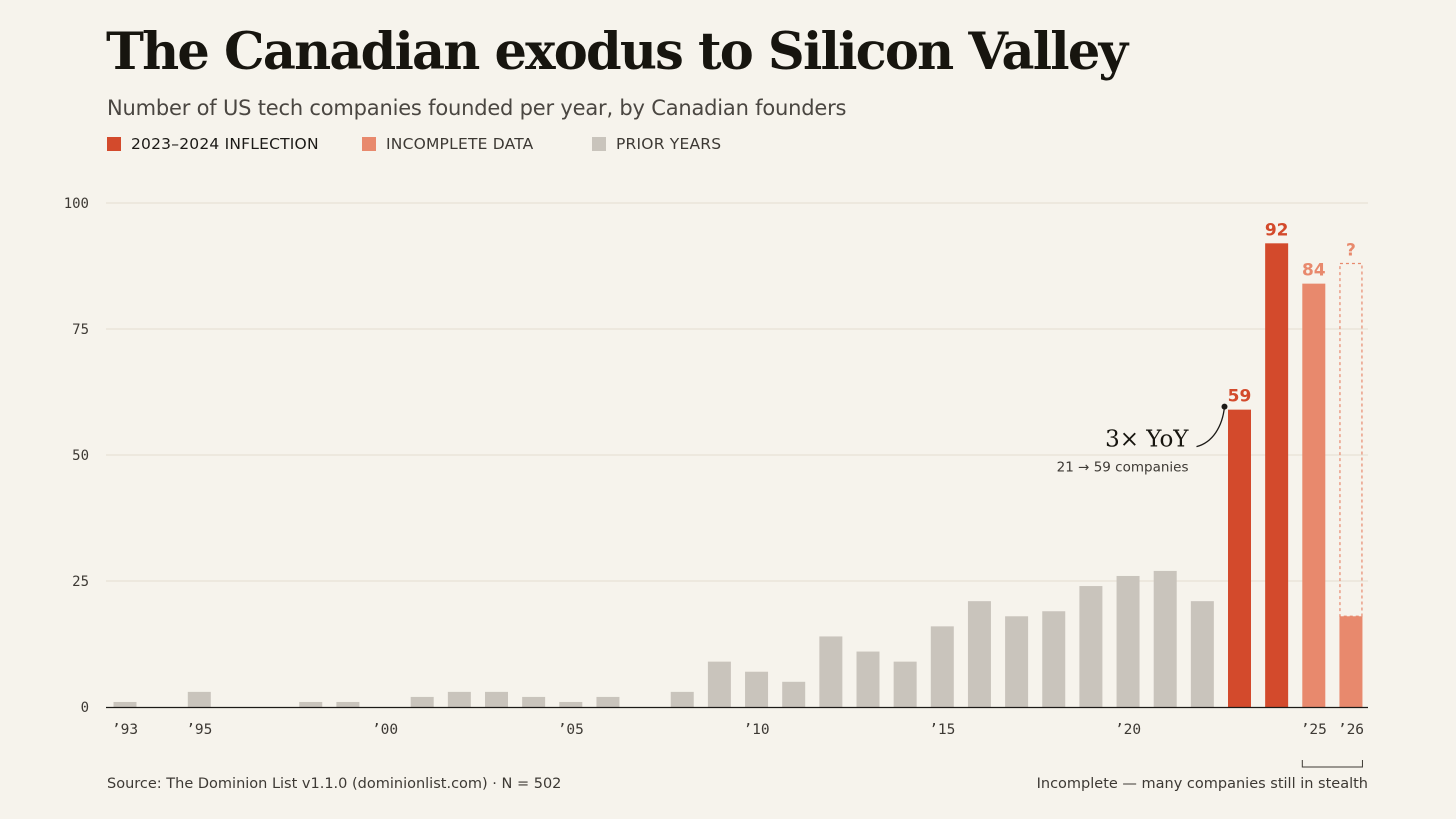 The width and height of the screenshot is (1456, 819). What do you see at coordinates (1277, 475) in the screenshot?
I see `bar-2024` at bounding box center [1277, 475].